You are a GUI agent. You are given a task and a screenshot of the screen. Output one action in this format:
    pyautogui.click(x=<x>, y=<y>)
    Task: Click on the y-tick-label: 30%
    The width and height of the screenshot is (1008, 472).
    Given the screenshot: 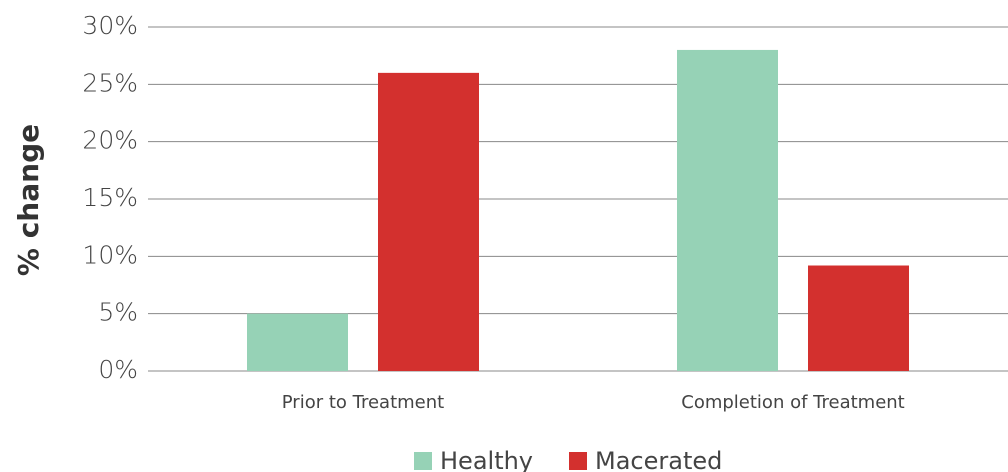 What is the action you would take?
    pyautogui.click(x=110, y=25)
    